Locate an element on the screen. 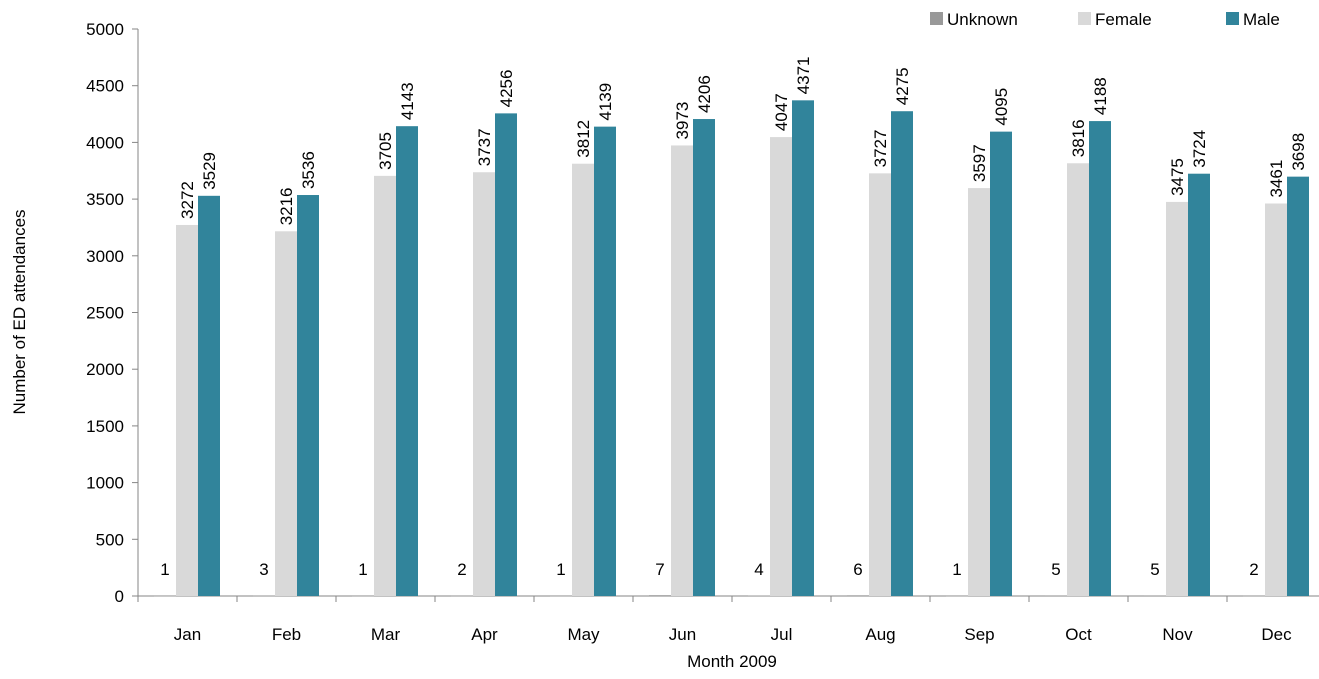 The width and height of the screenshot is (1319, 679). data-label-male: 3536 is located at coordinates (308, 170).